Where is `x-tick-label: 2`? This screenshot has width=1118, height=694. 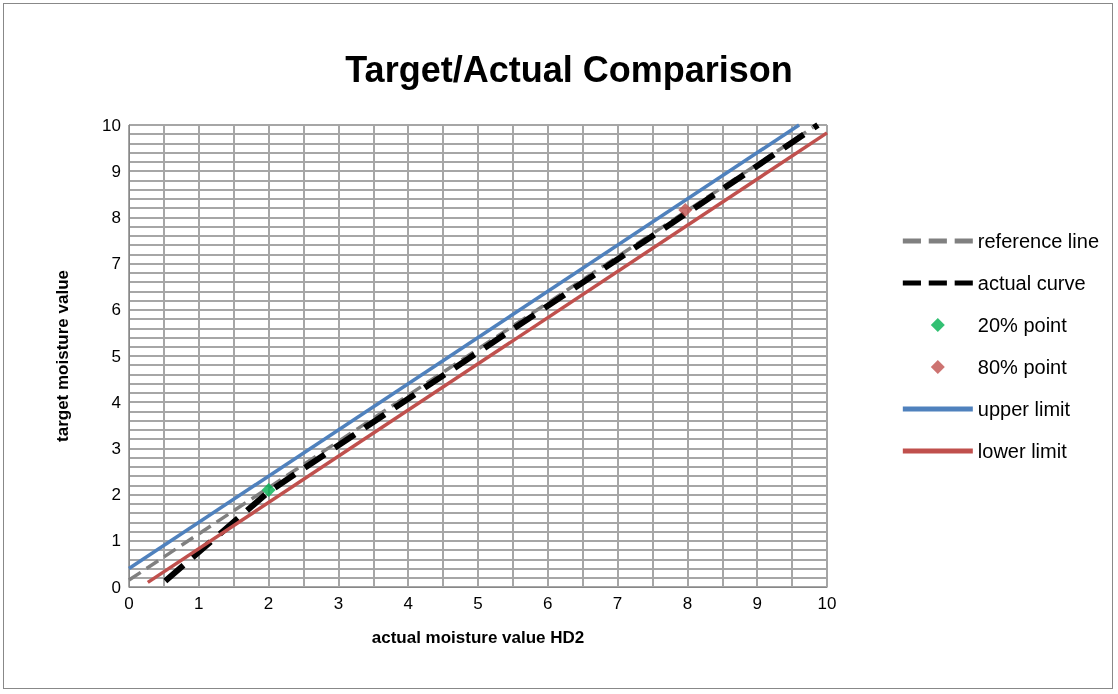 x-tick-label: 2 is located at coordinates (268, 603).